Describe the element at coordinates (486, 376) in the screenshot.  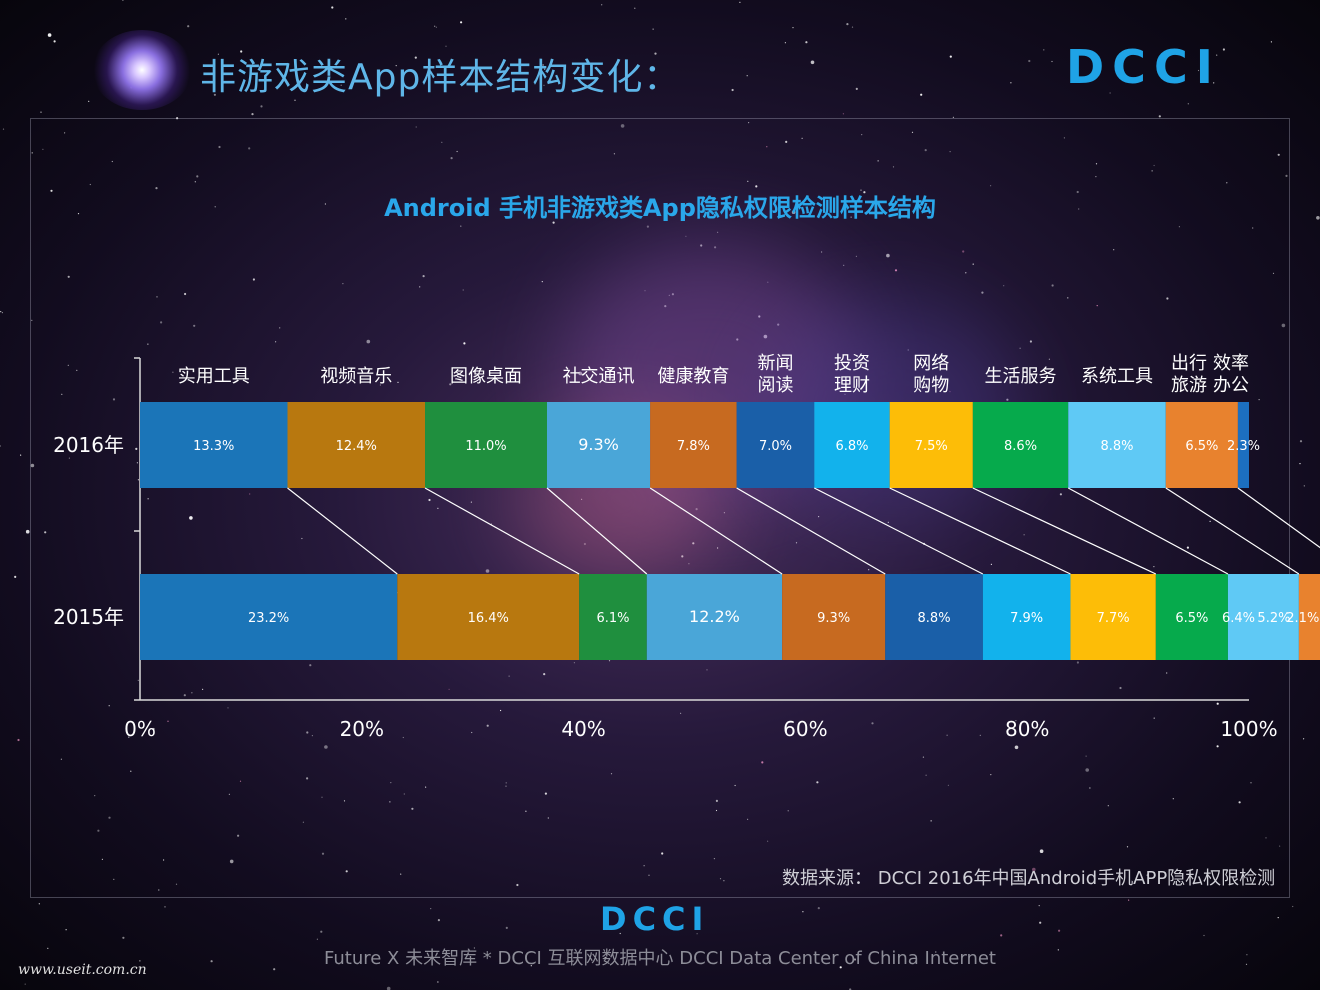
I see `legend-label: 图像桌面` at that location.